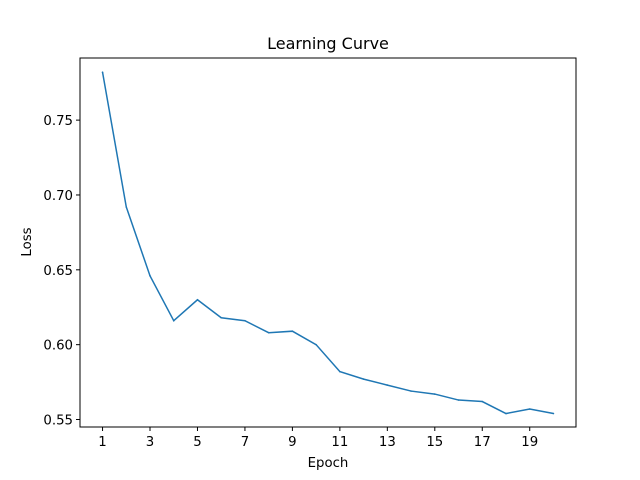 This screenshot has height=480, width=640. I want to click on y-tick-label: 0.75, so click(58, 121).